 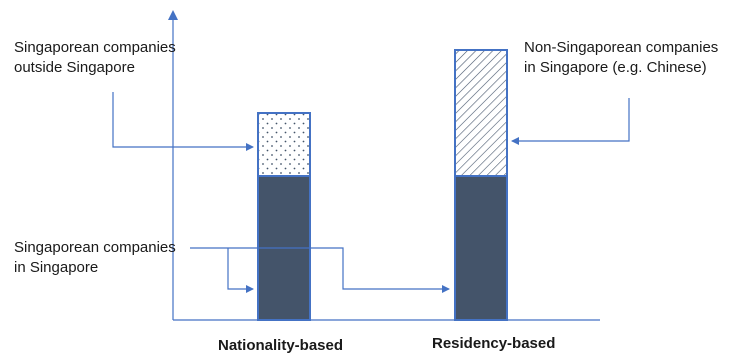 I want to click on label-singaporean-outside-line1: Singaporean companies, so click(x=95, y=47).